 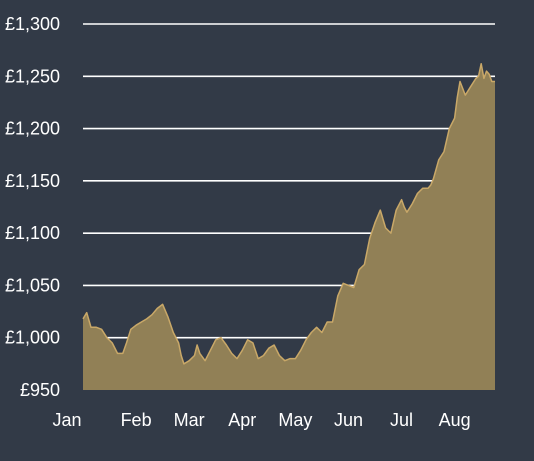 What do you see at coordinates (32, 181) in the screenshot?
I see `y-tick-label: £1,150` at bounding box center [32, 181].